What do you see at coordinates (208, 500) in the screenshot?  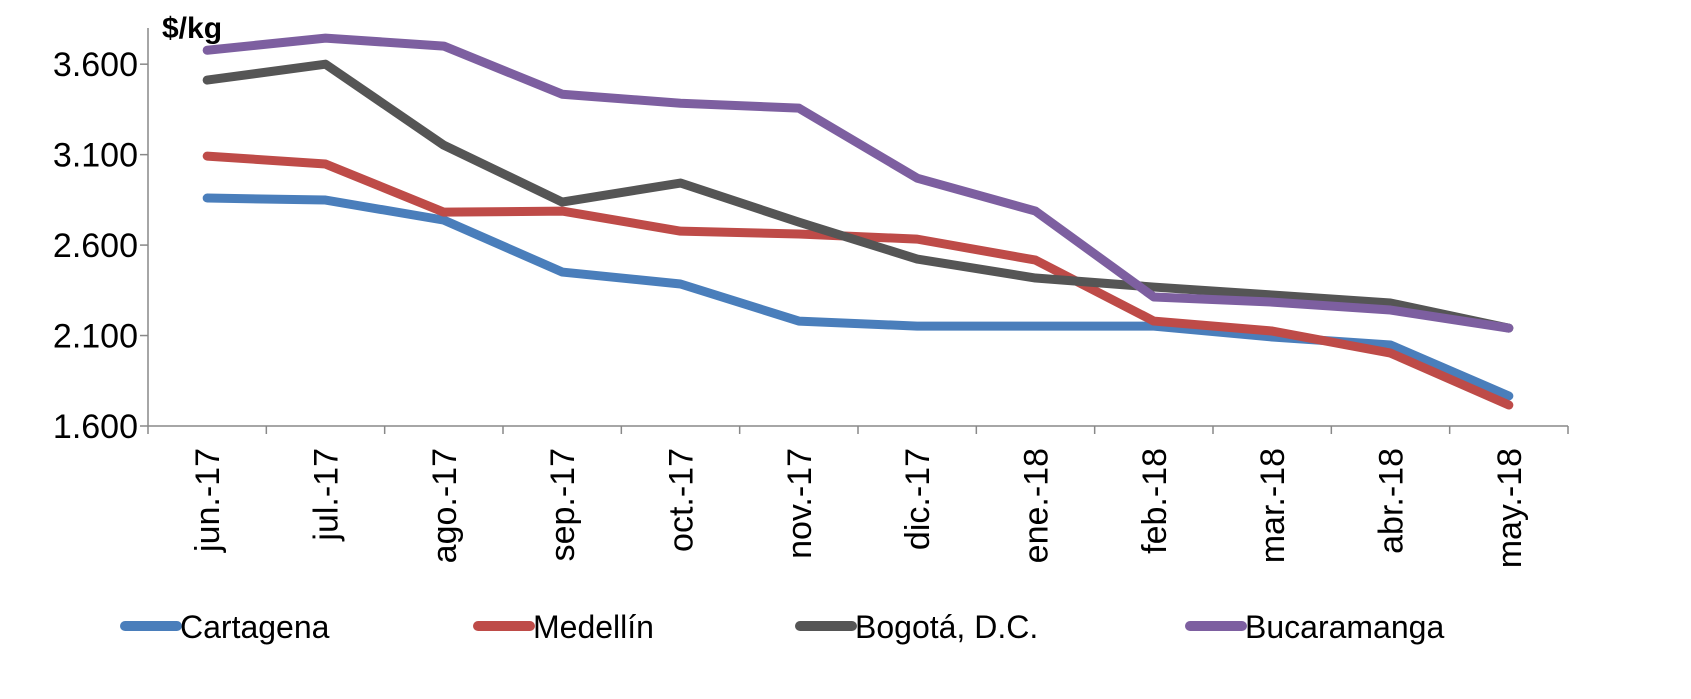 I see `x-tick-label: jun.-17` at bounding box center [208, 500].